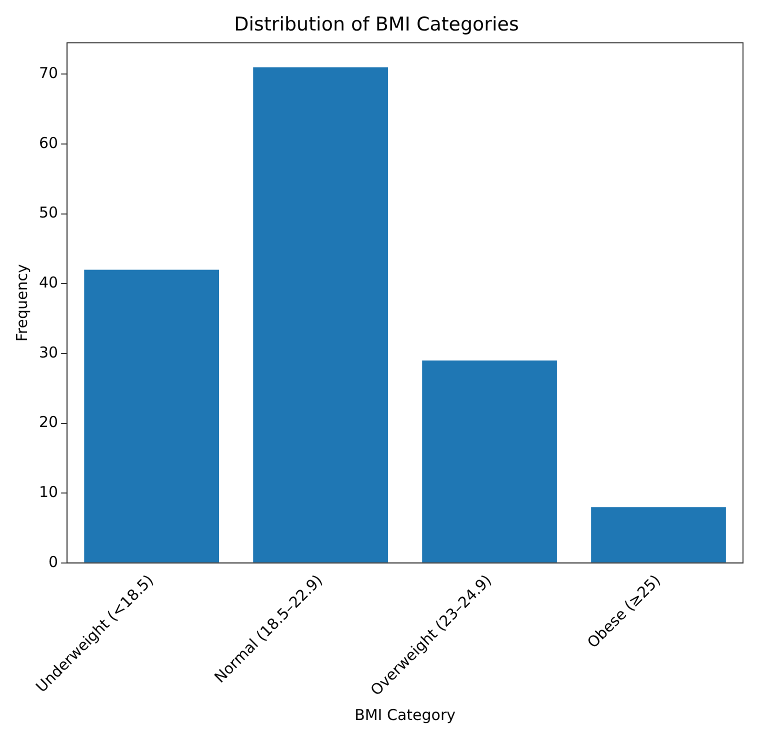 This screenshot has height=737, width=767. What do you see at coordinates (48, 352) in the screenshot?
I see `y-tick-label: 30` at bounding box center [48, 352].